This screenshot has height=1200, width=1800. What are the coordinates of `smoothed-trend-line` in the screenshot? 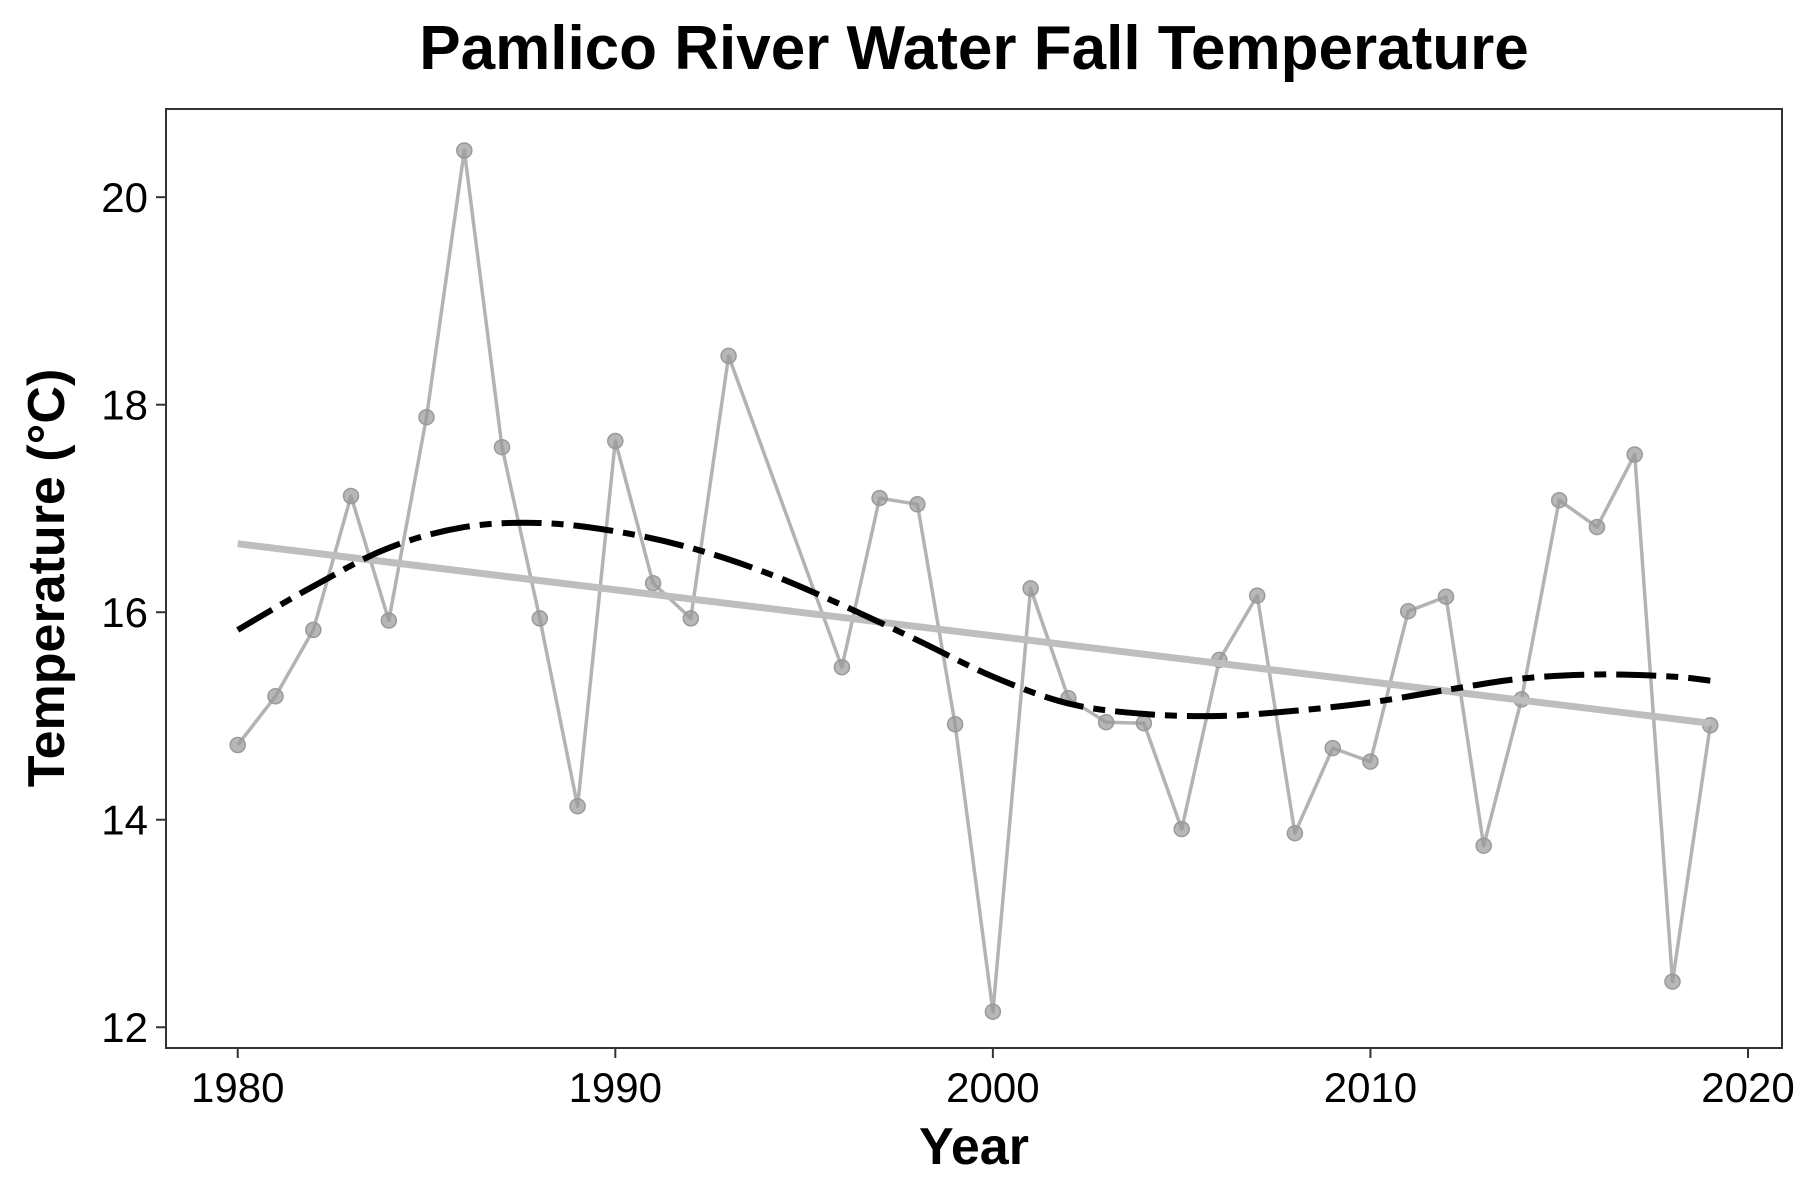 It's located at (973, 619).